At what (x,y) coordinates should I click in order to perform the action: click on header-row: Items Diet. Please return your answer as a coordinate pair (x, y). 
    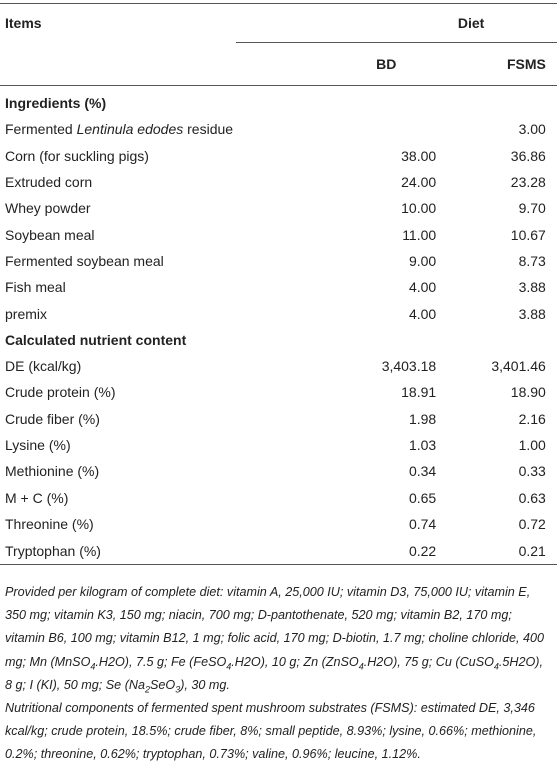
    Looking at the image, I should click on (278, 23).